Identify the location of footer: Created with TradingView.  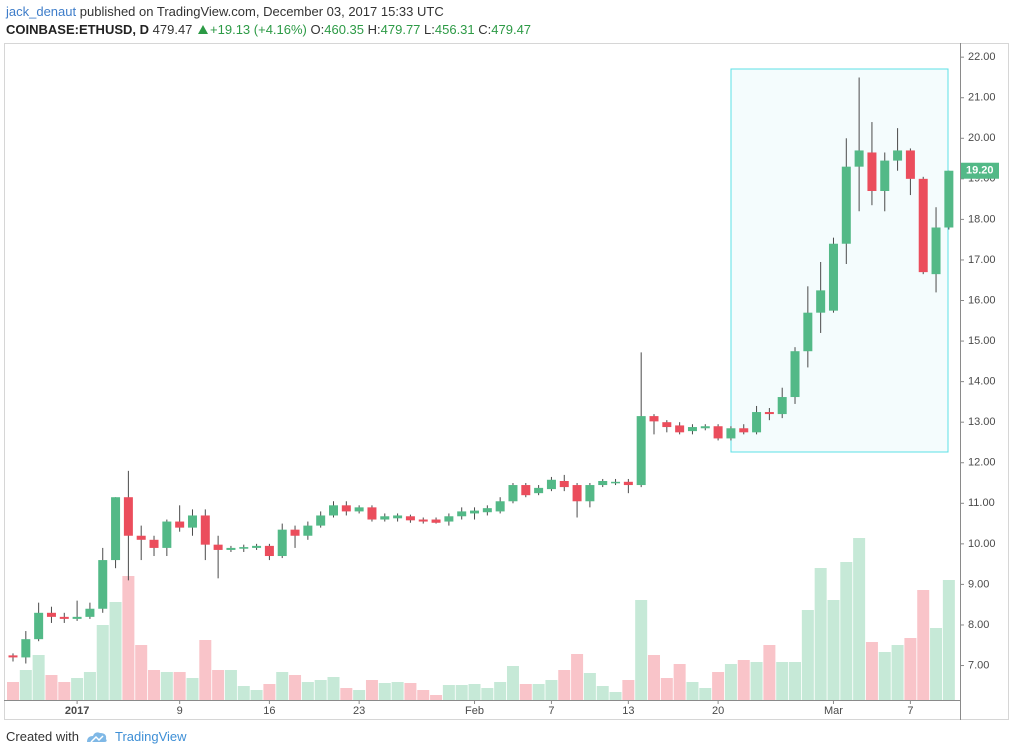
(96, 736).